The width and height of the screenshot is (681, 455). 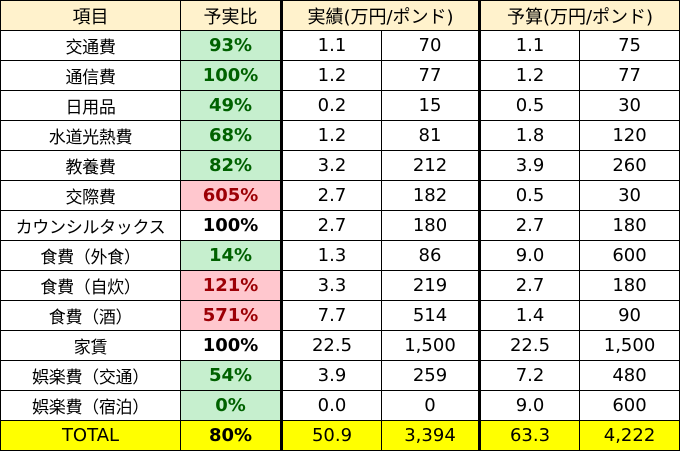 I want to click on item-cell: 娯楽費（交通）, so click(x=90, y=375).